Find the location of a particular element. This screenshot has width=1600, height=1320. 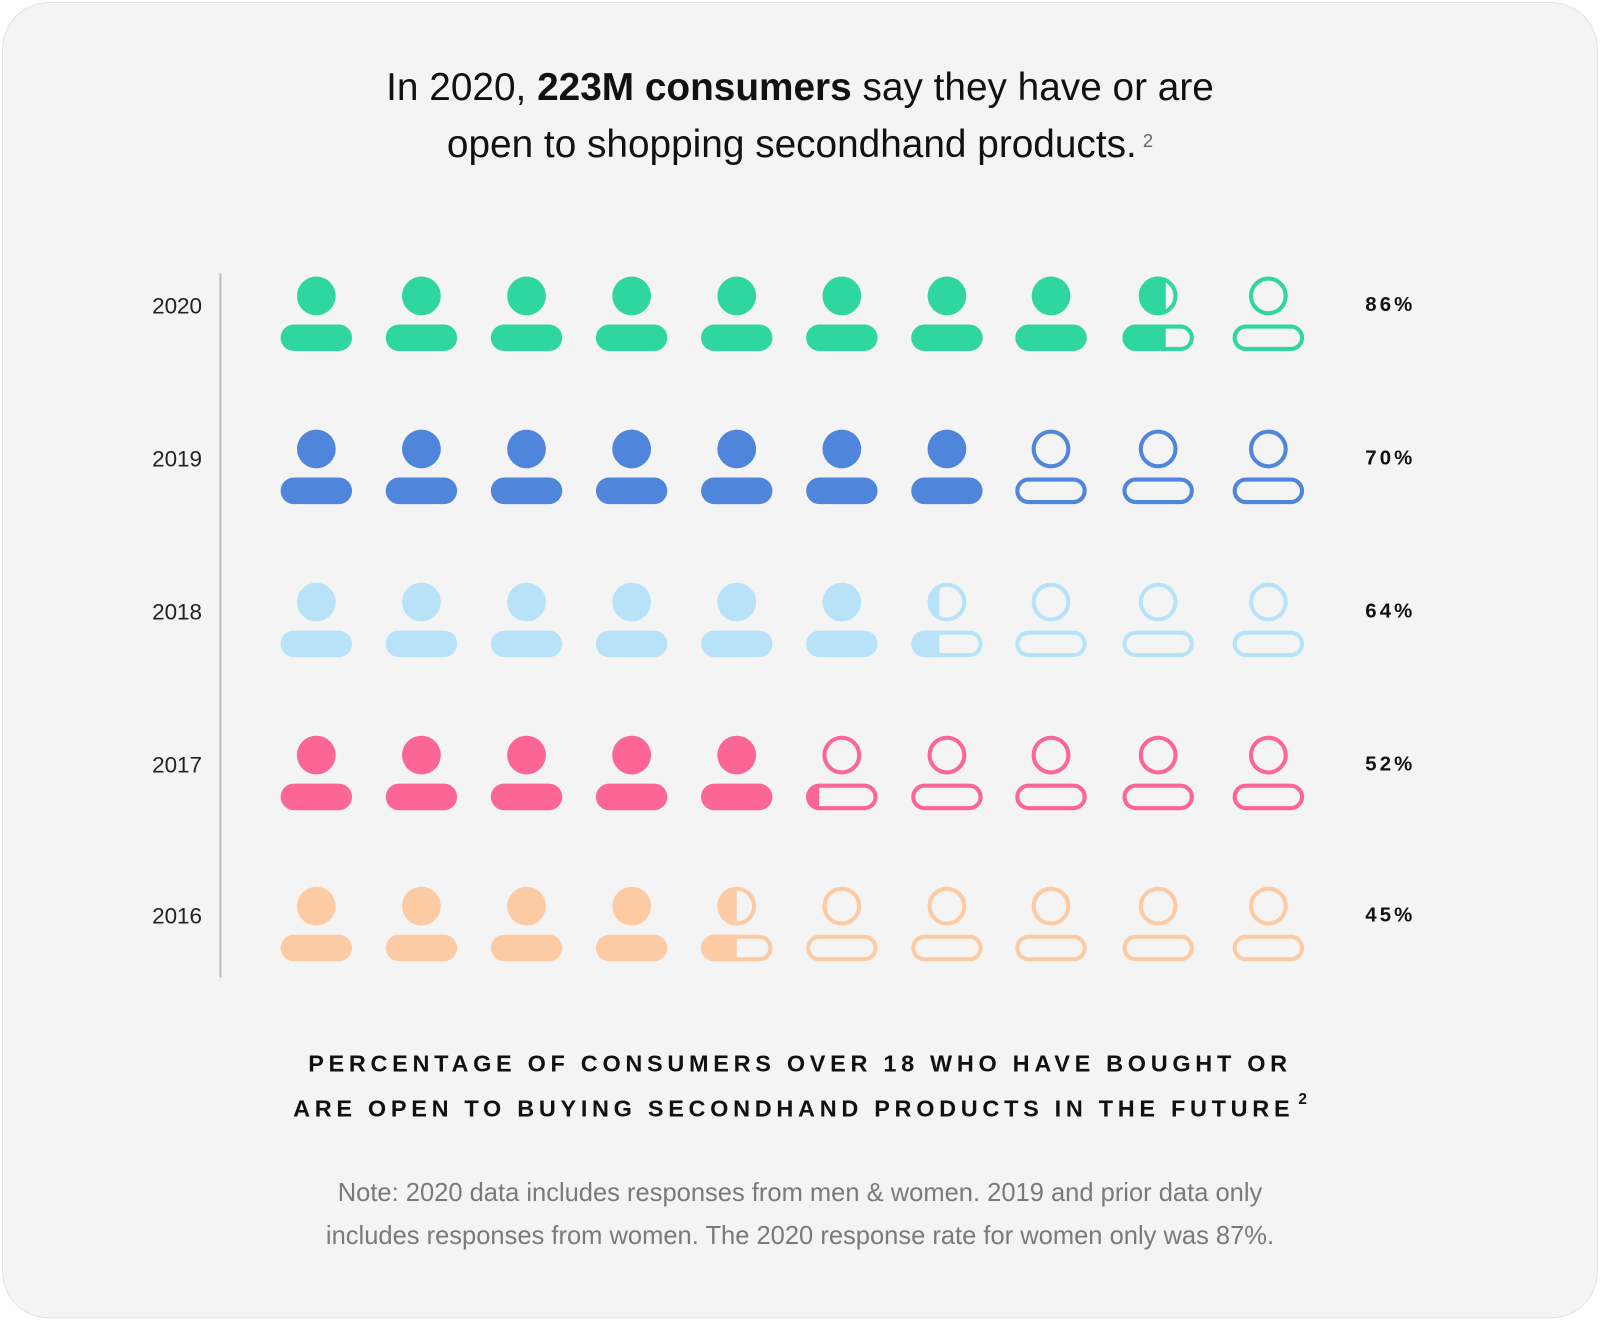

headline-bold: 223M consumers is located at coordinates (694, 88).